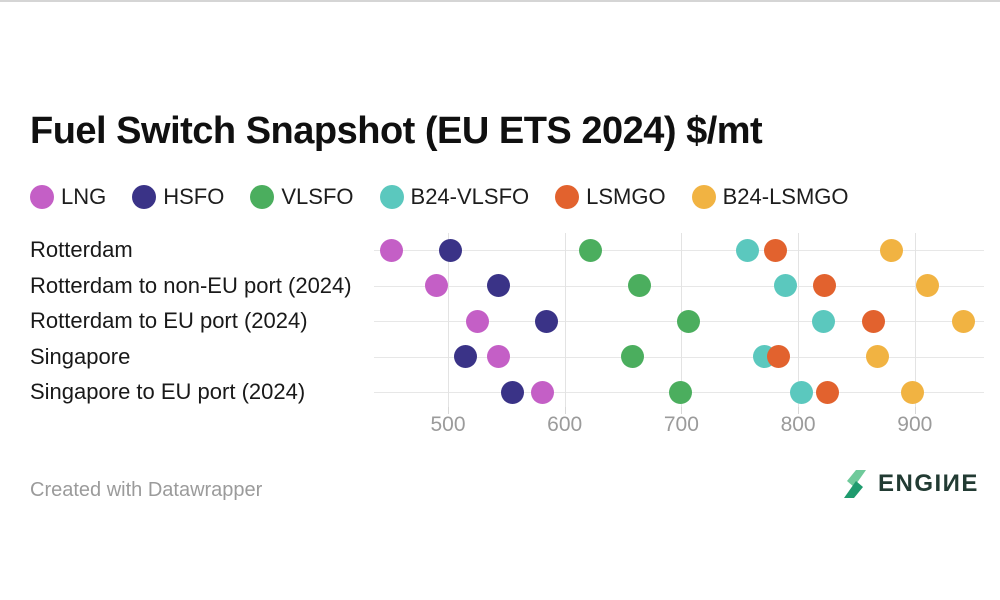  Describe the element at coordinates (81, 249) in the screenshot. I see `row-label: Rotterdam` at that location.